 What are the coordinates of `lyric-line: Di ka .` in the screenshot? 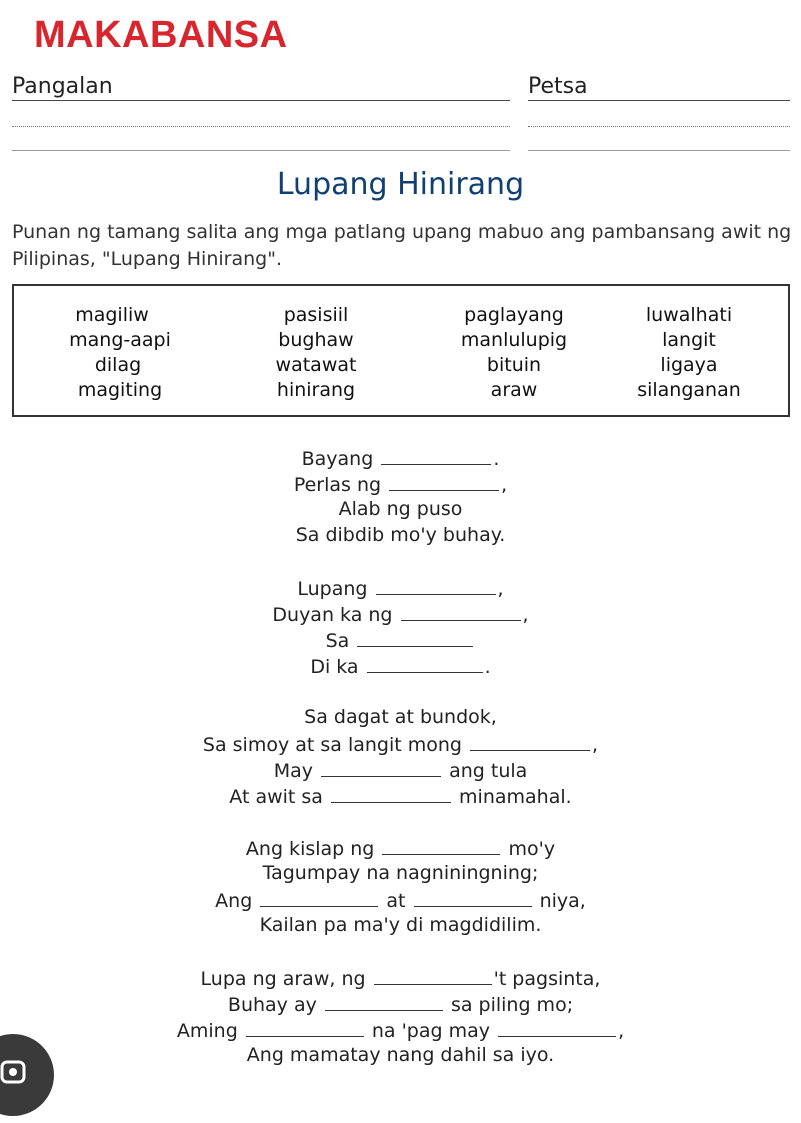 It's located at (400, 666).